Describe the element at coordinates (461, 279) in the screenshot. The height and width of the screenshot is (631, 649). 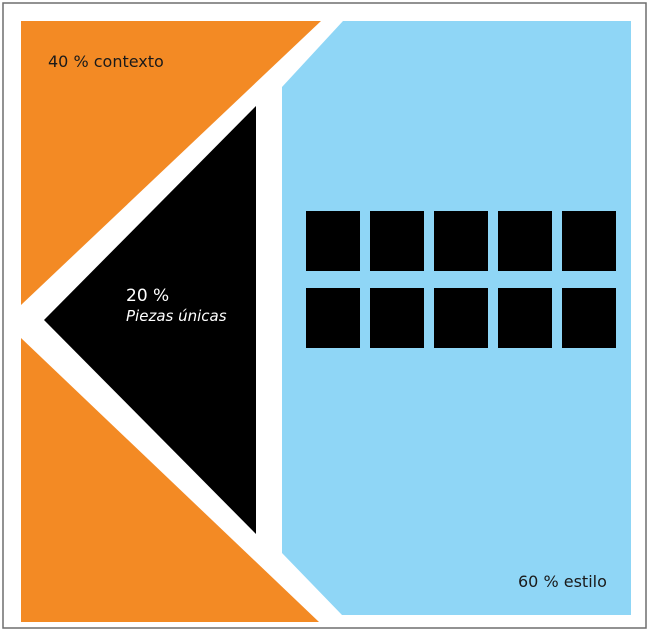
I see `square-grid` at that location.